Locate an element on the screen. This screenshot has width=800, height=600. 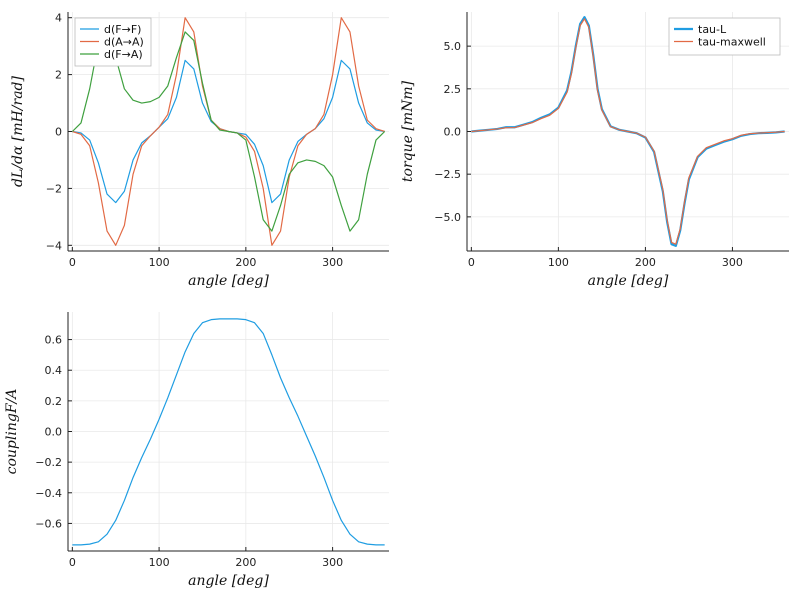
y-tick-label: 0.6 is located at coordinates (54, 340).